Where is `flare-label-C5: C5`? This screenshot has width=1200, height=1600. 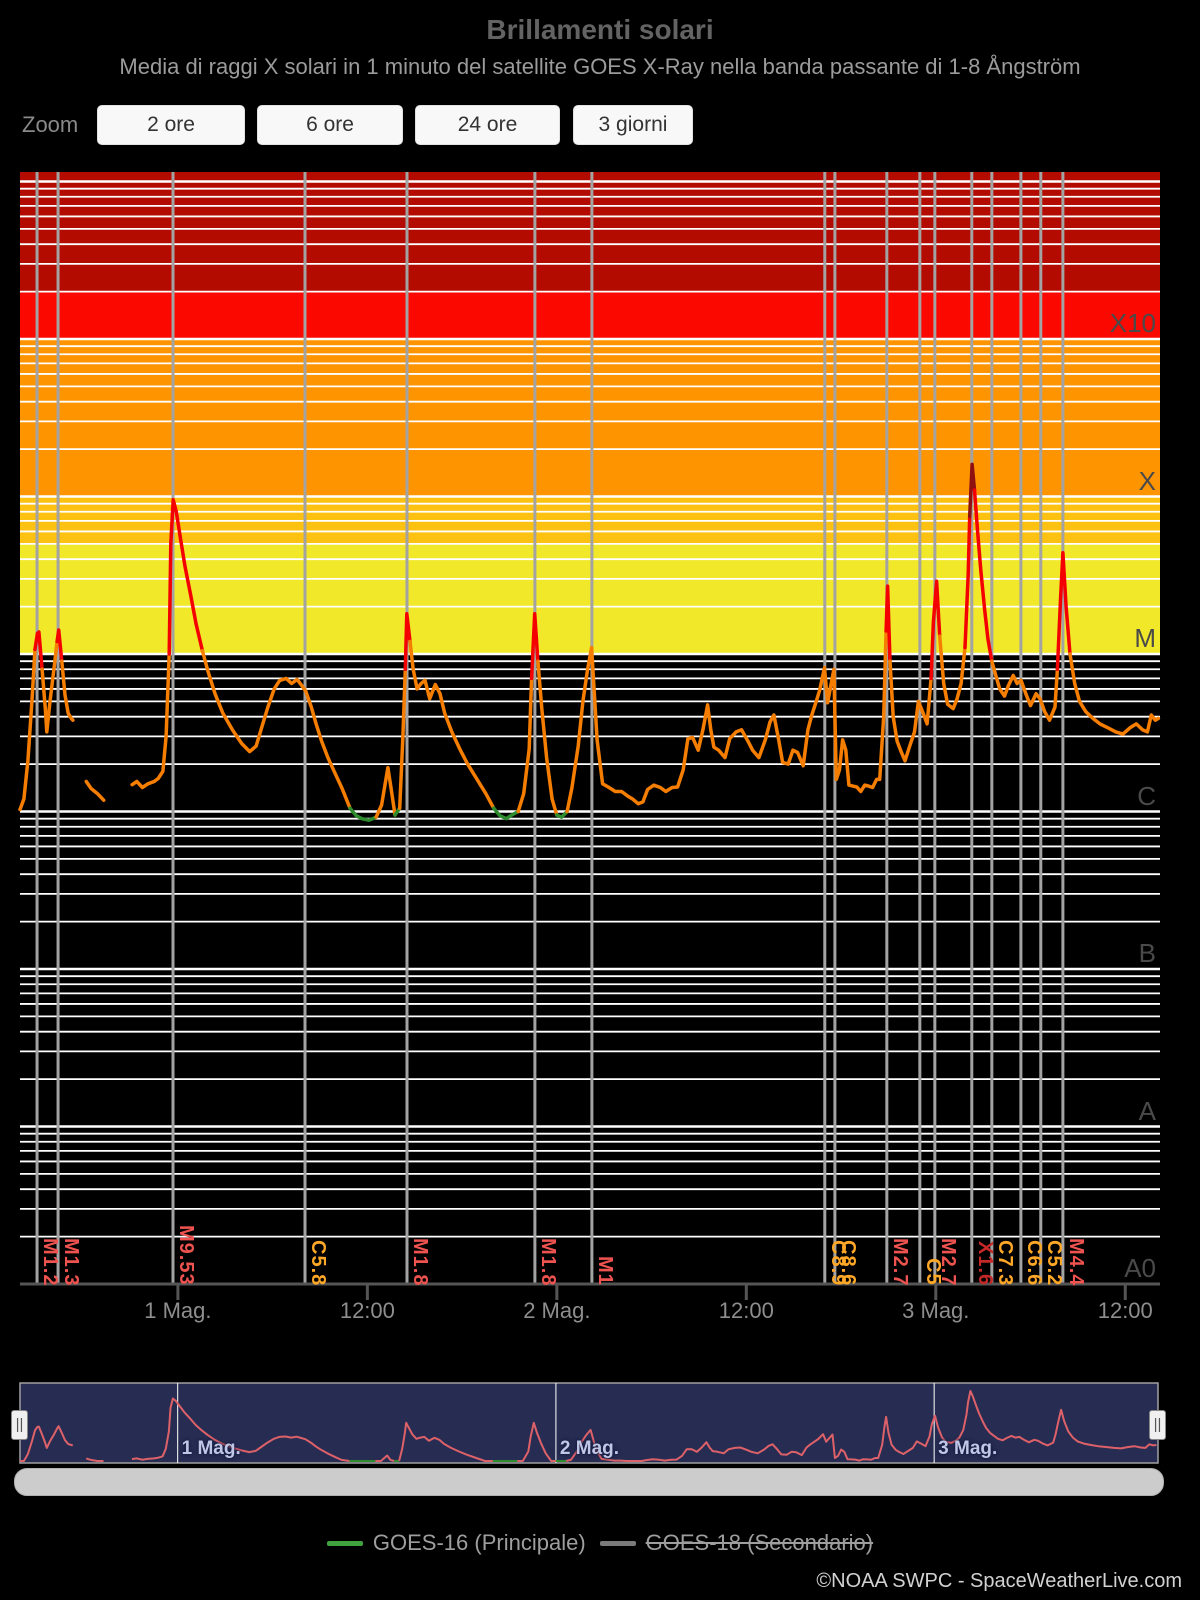
flare-label-C5: C5 is located at coordinates (932, 1272).